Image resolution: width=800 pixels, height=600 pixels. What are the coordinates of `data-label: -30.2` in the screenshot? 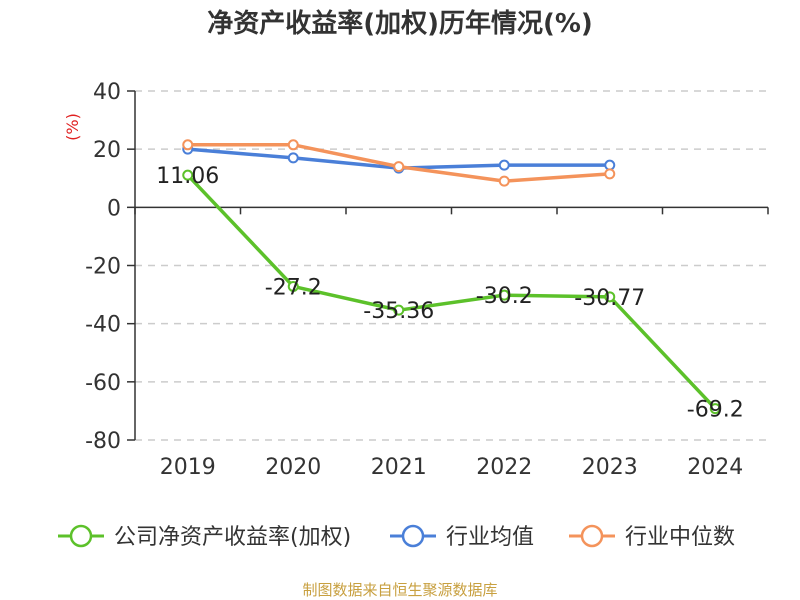 It's located at (504, 296).